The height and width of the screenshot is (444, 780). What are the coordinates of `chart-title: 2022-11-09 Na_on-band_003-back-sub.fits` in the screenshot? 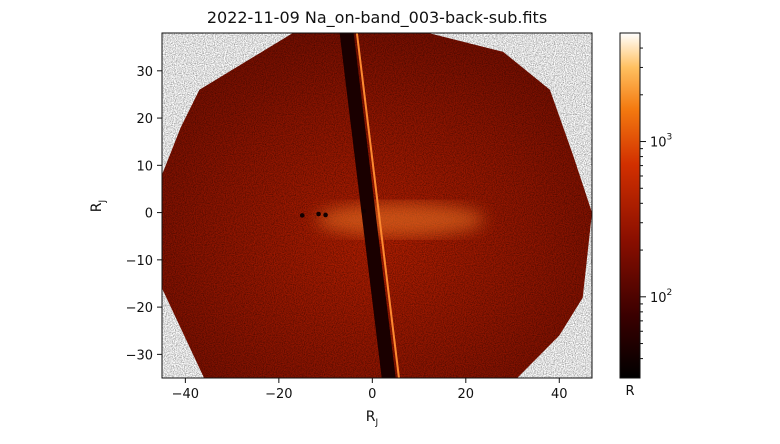 It's located at (377, 18).